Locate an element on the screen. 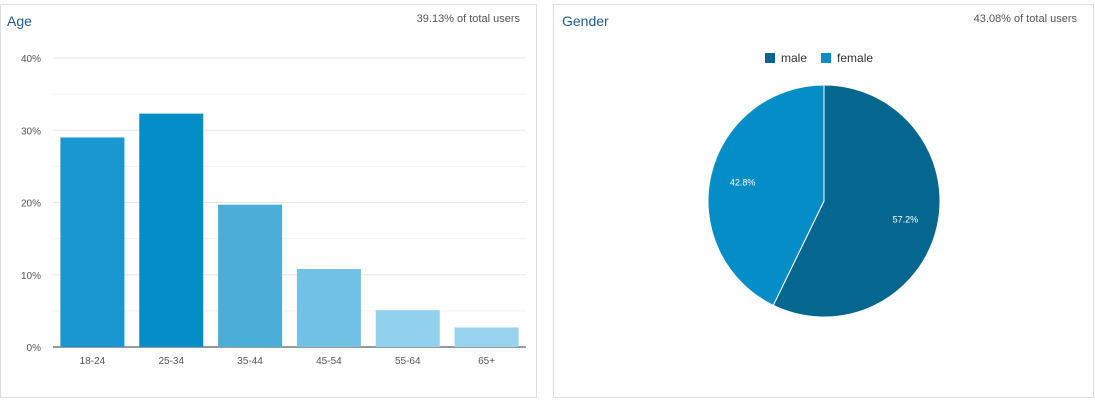 The height and width of the screenshot is (402, 1095). y-tick-label: 10% is located at coordinates (31, 276).